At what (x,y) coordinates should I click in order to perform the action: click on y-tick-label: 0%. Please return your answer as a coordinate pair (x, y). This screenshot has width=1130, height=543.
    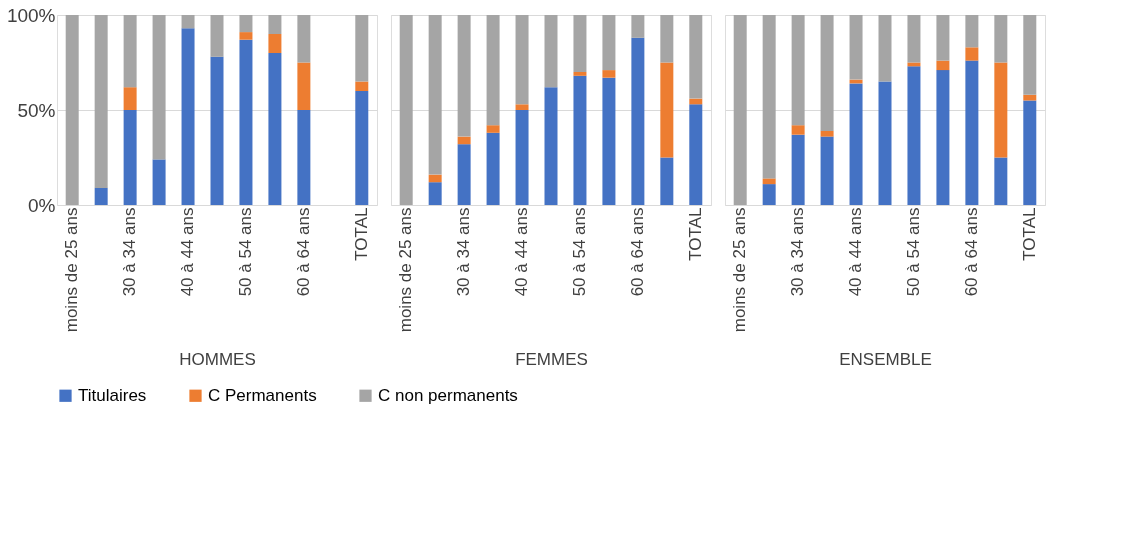
    Looking at the image, I should click on (42, 205).